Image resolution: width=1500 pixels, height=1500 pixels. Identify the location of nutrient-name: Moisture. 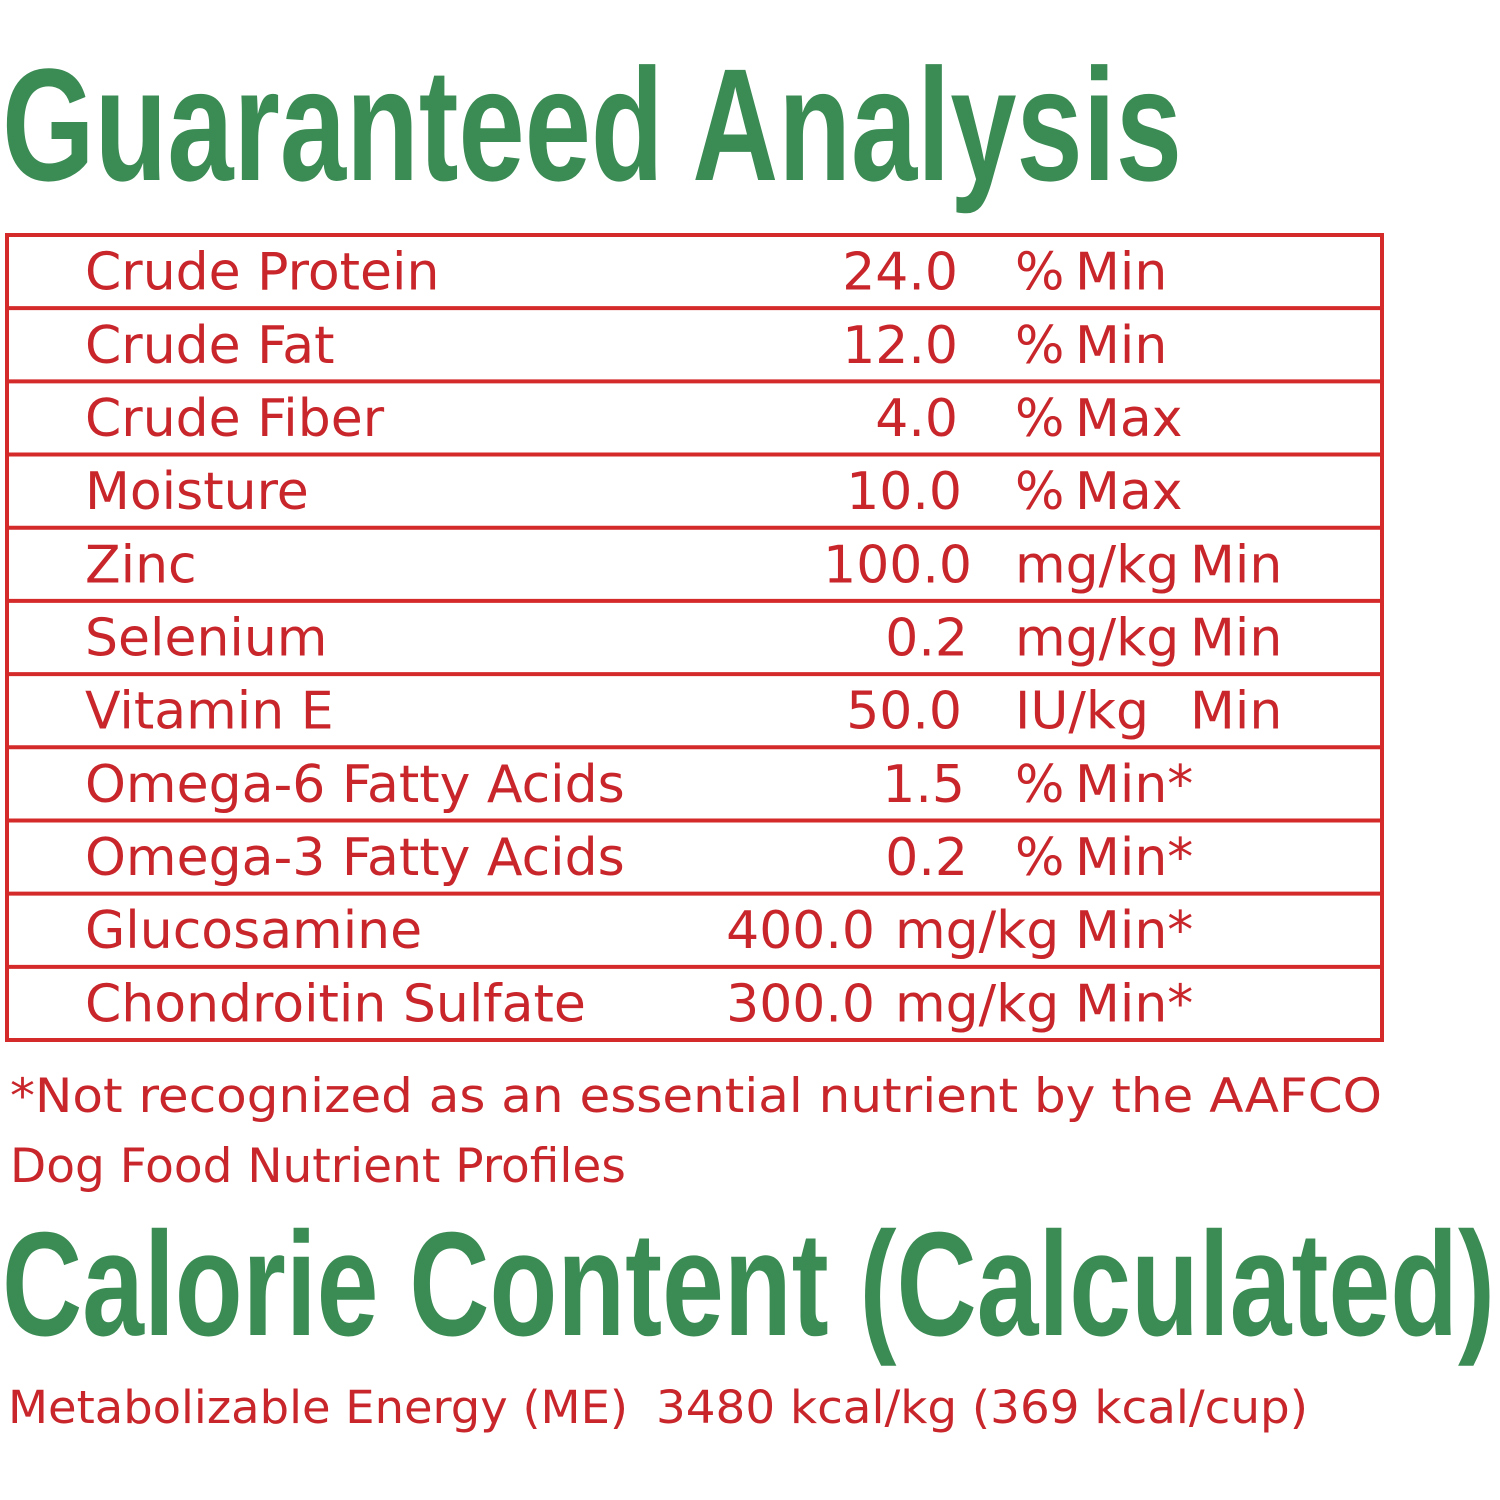
(197, 492).